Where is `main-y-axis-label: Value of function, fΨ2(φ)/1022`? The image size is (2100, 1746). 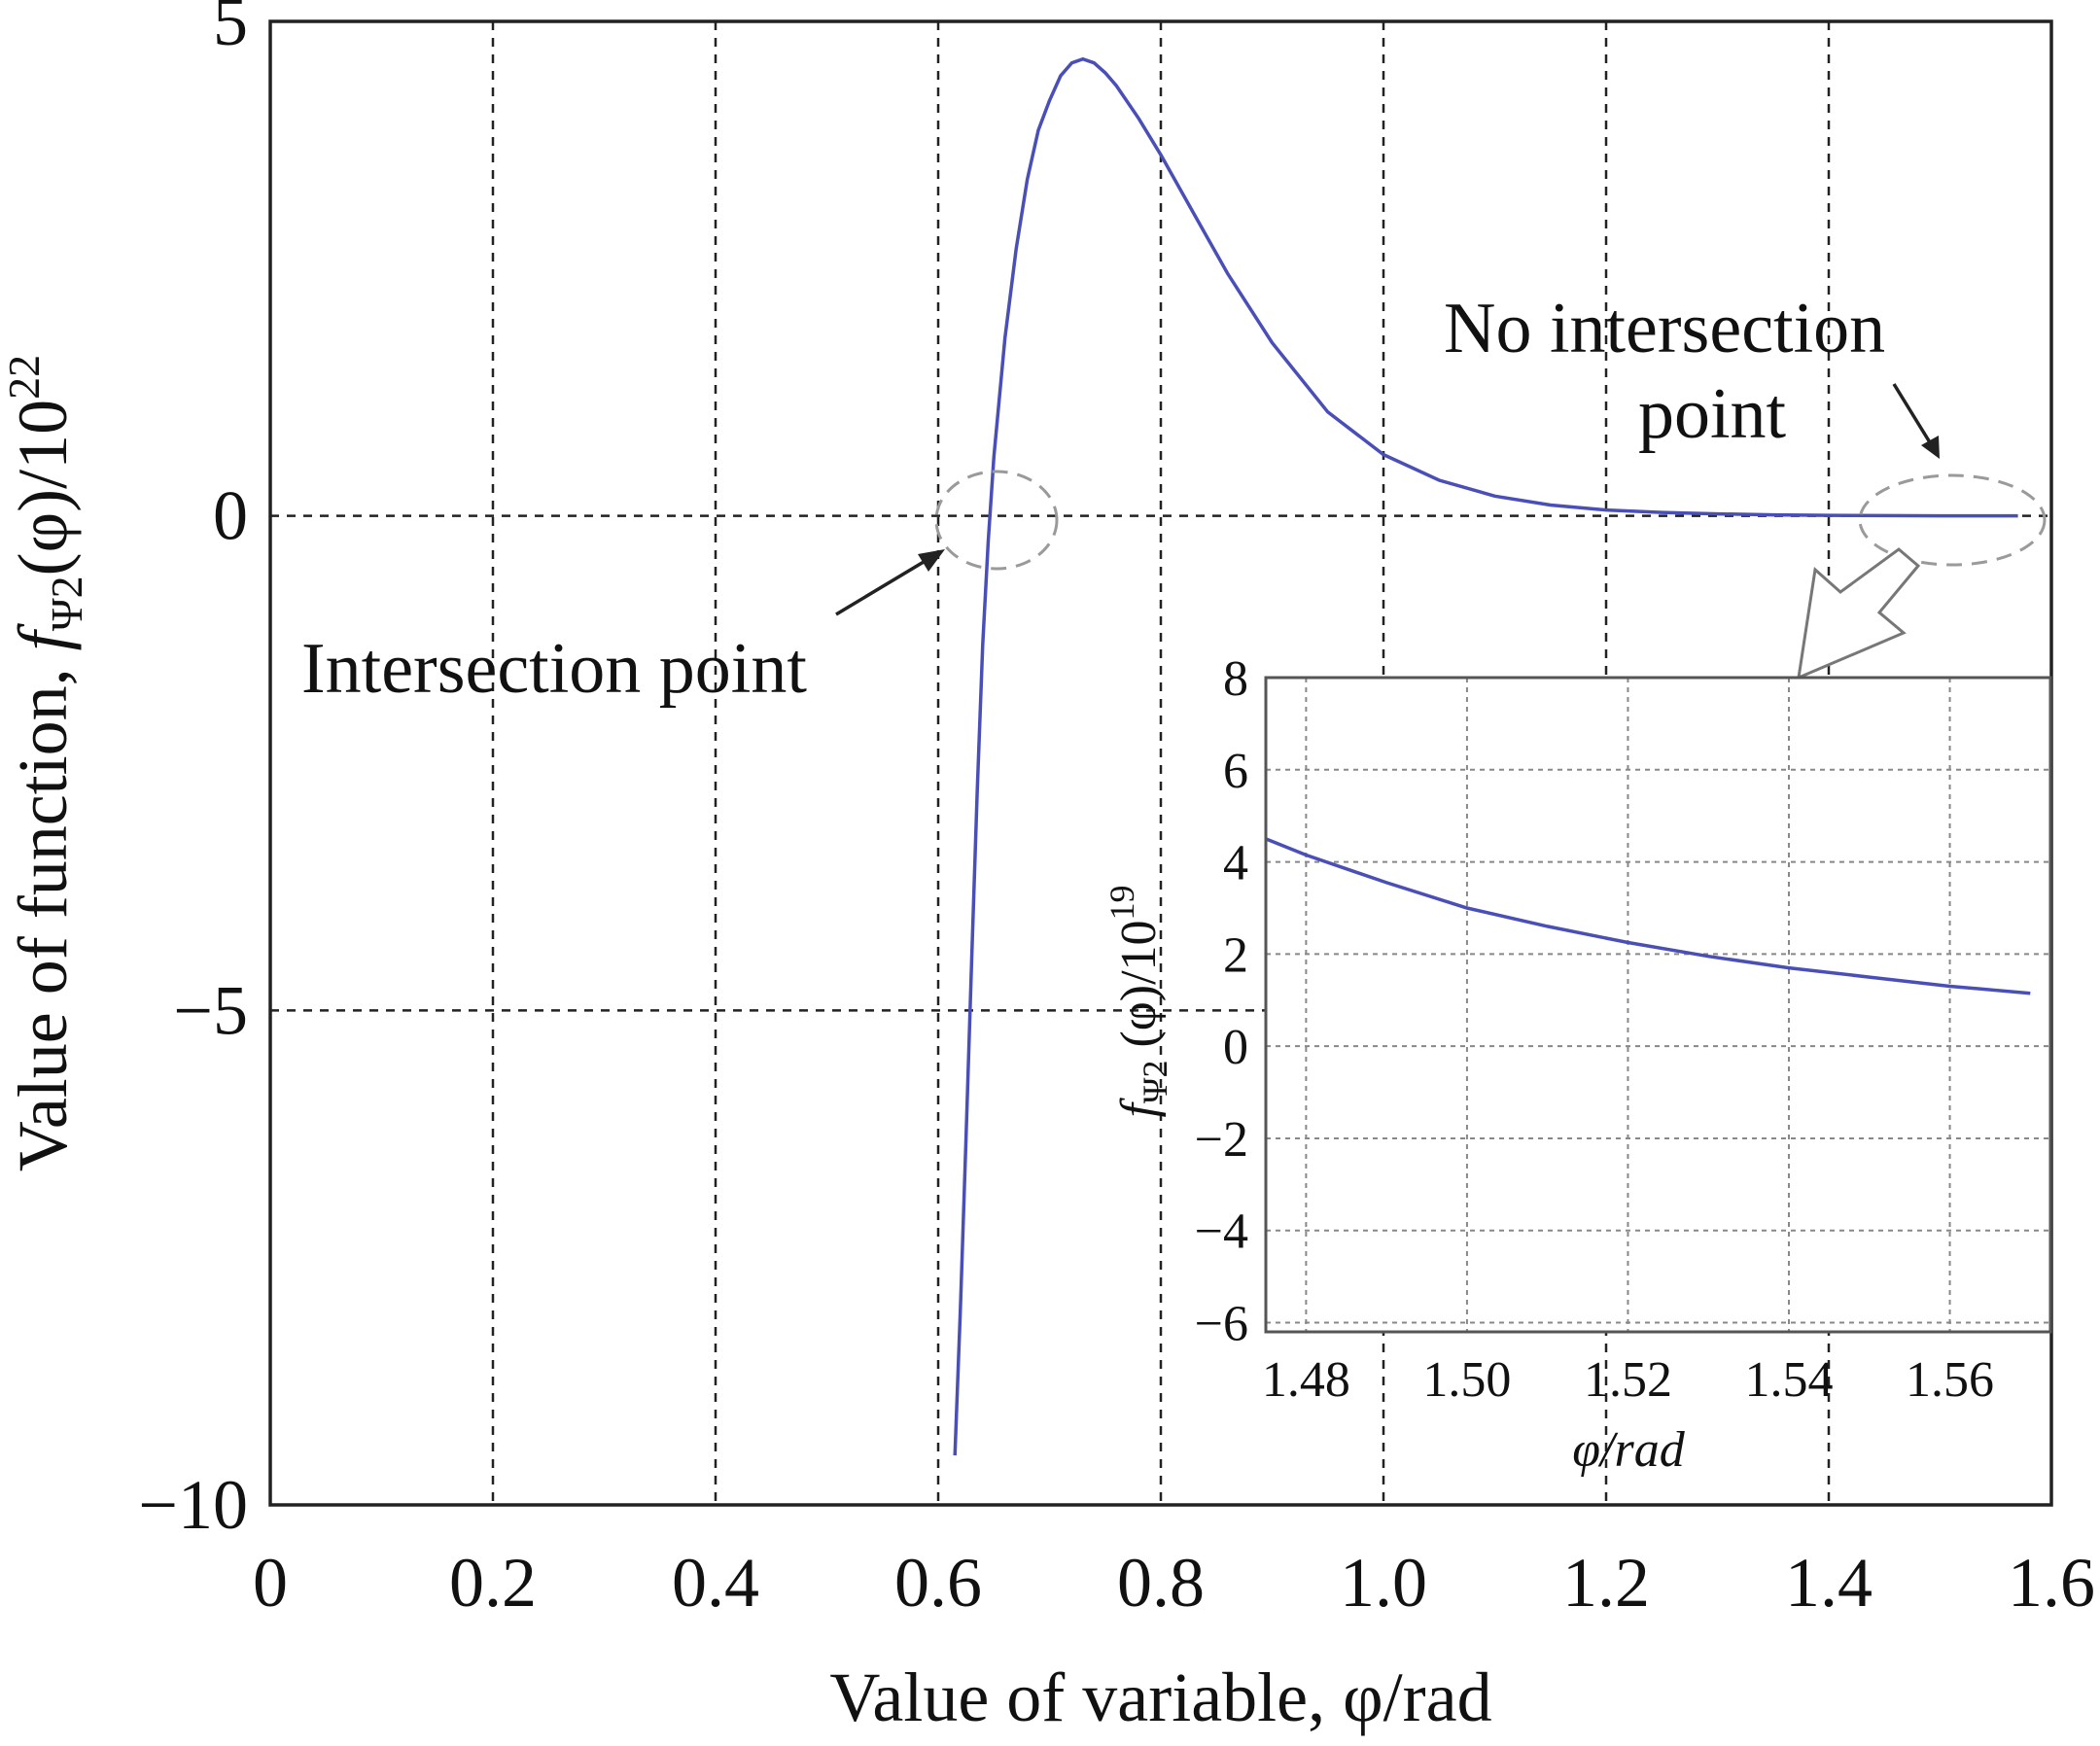
main-y-axis-label: Value of function, fΨ2(φ)/1022 is located at coordinates (45, 763).